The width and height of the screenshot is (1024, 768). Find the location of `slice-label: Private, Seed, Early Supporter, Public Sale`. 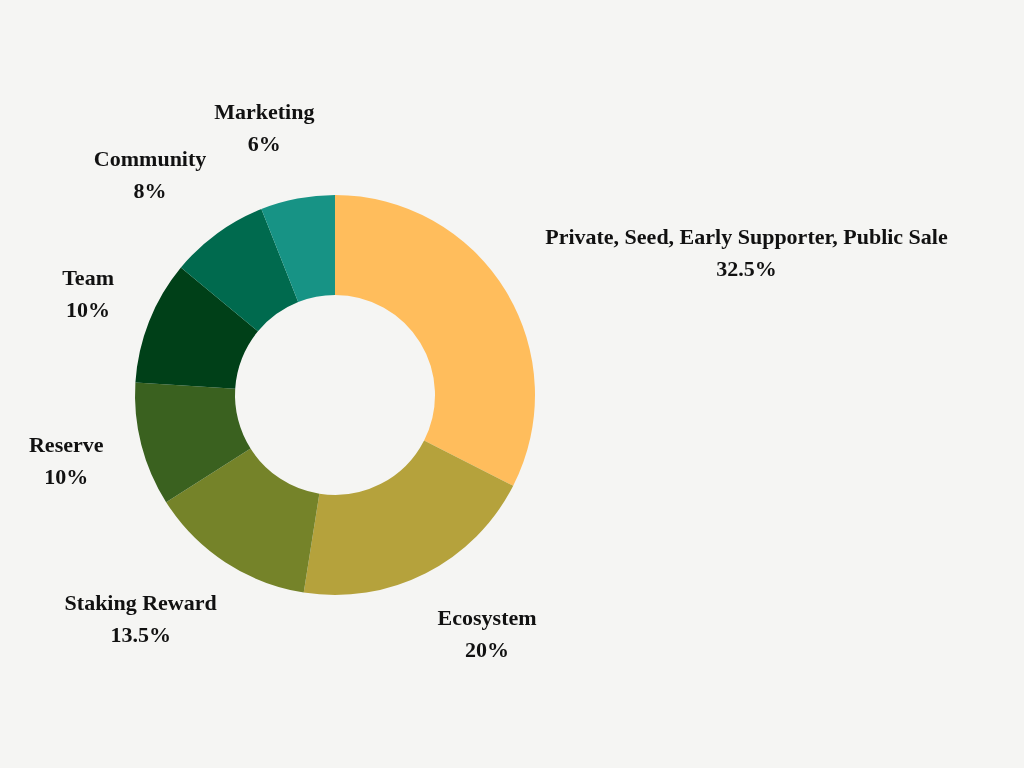

slice-label: Private, Seed, Early Supporter, Public Sale is located at coordinates (746, 236).